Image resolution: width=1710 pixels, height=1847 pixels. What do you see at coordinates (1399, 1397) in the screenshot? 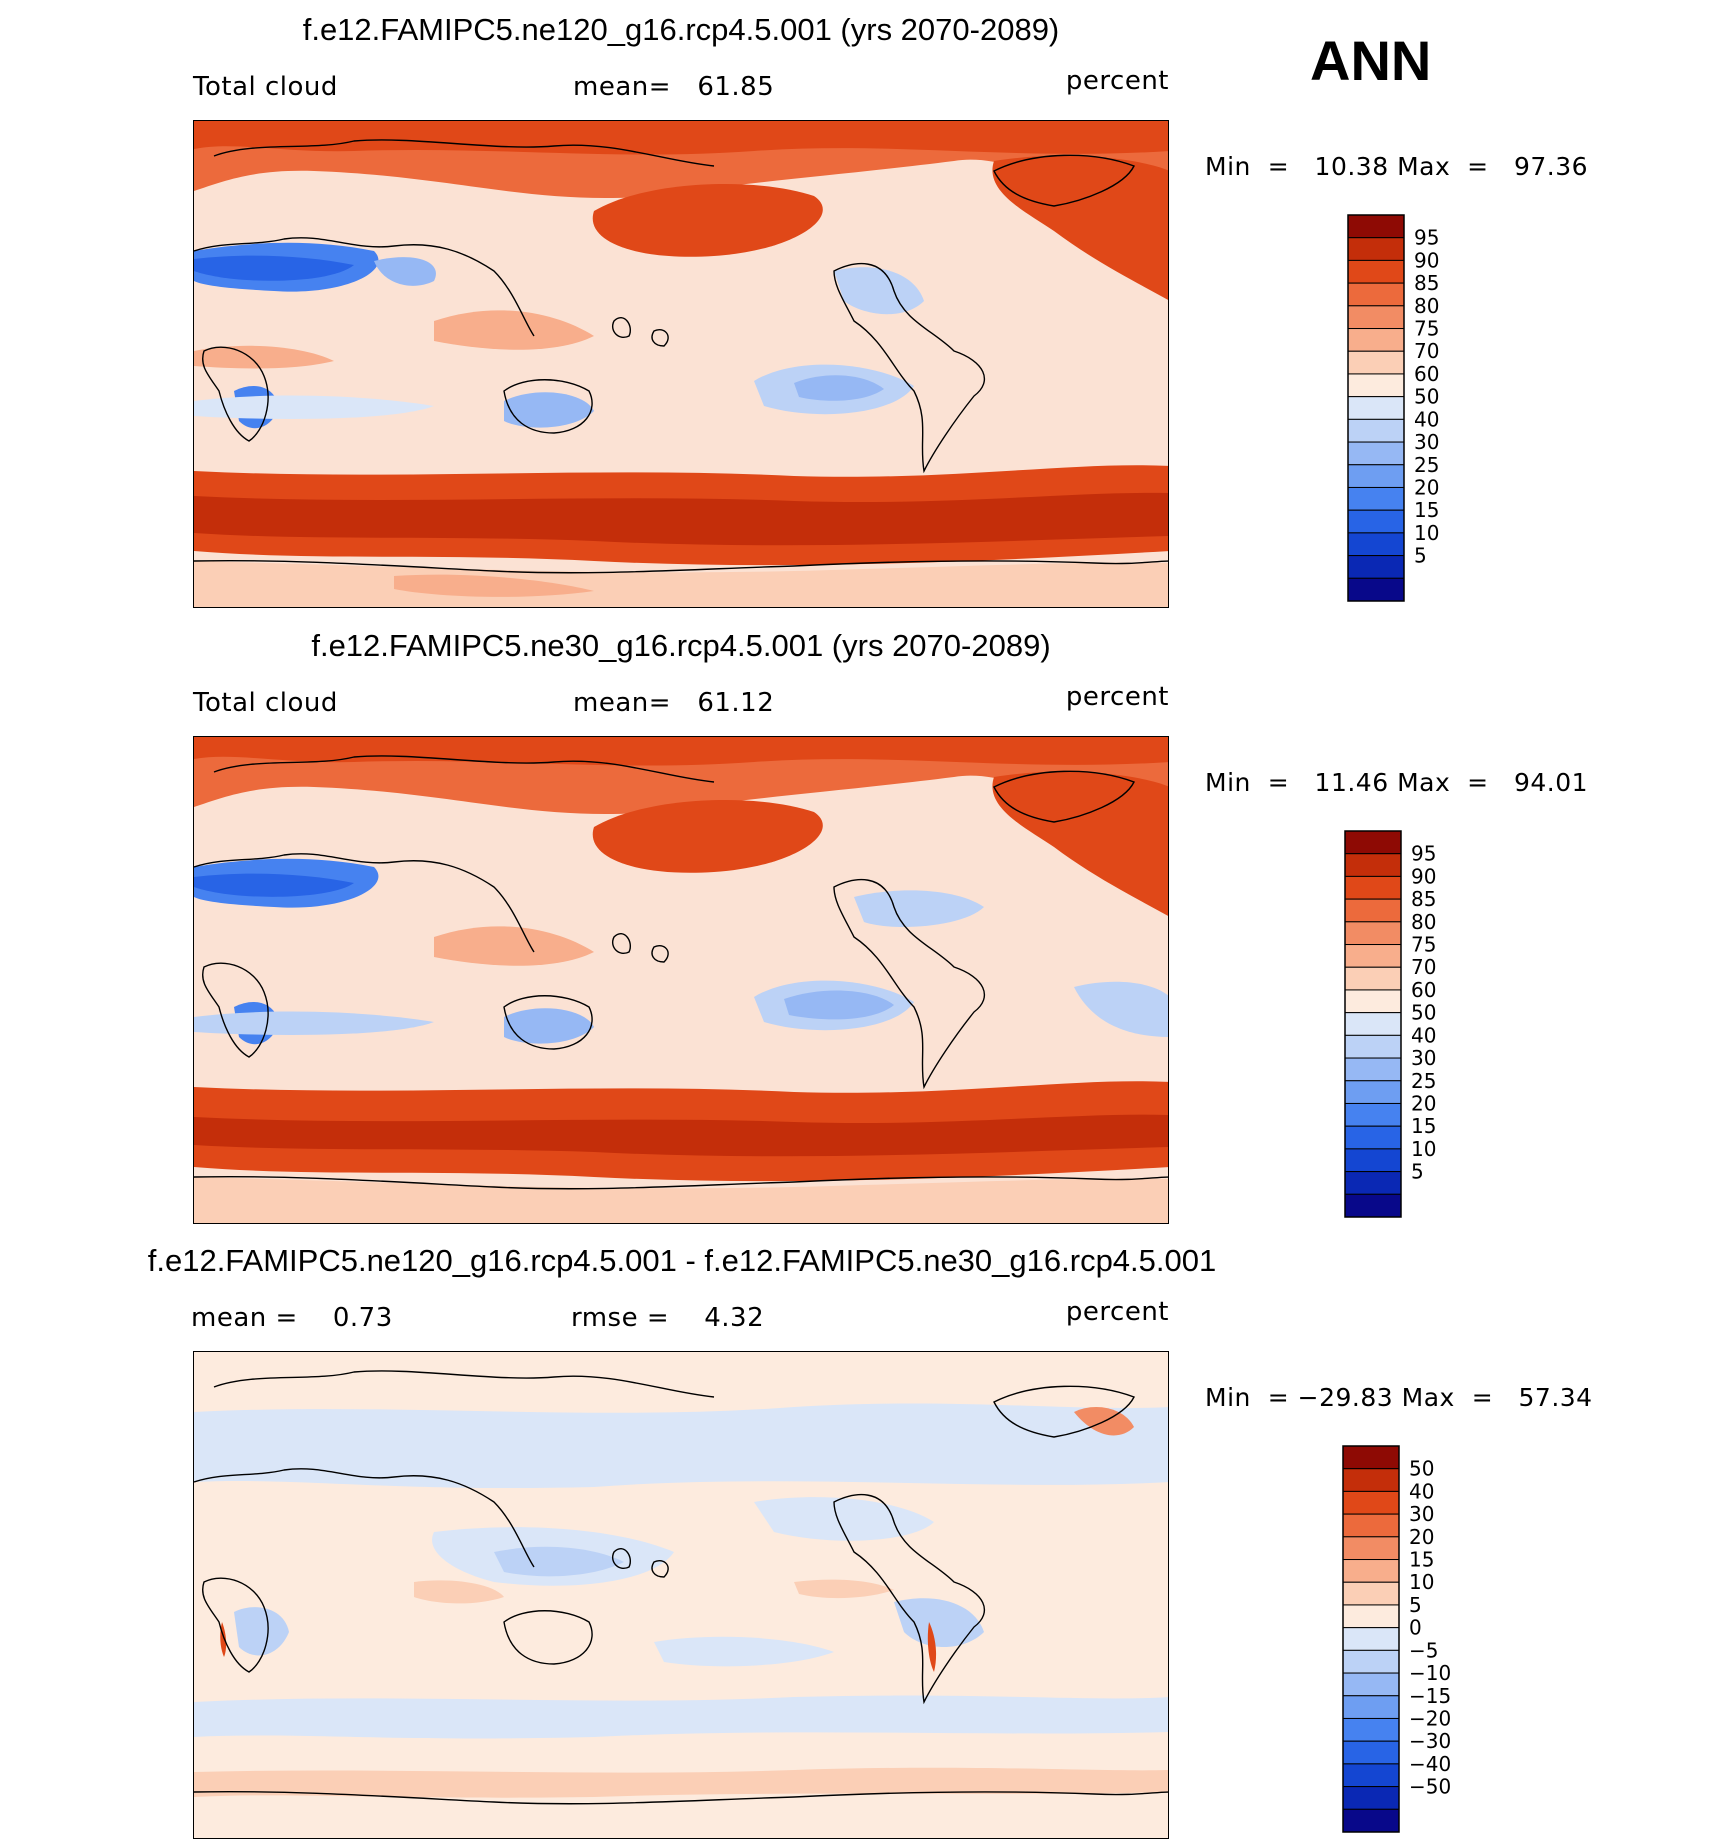
I see `panel3-minmax: Min = −29.83 Max = 57.34` at bounding box center [1399, 1397].